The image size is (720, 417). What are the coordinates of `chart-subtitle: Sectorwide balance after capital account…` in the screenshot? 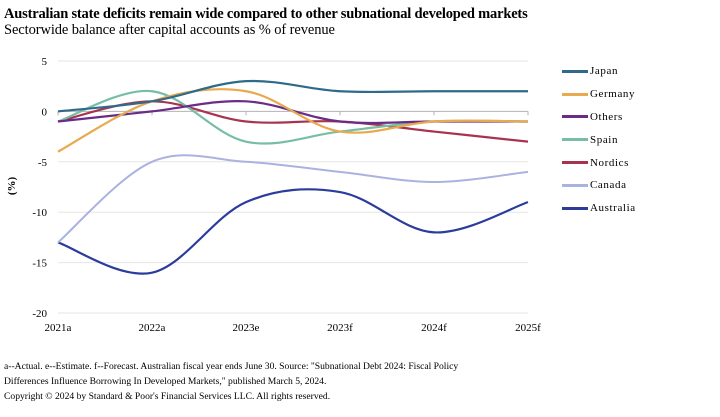 It's located at (169, 30).